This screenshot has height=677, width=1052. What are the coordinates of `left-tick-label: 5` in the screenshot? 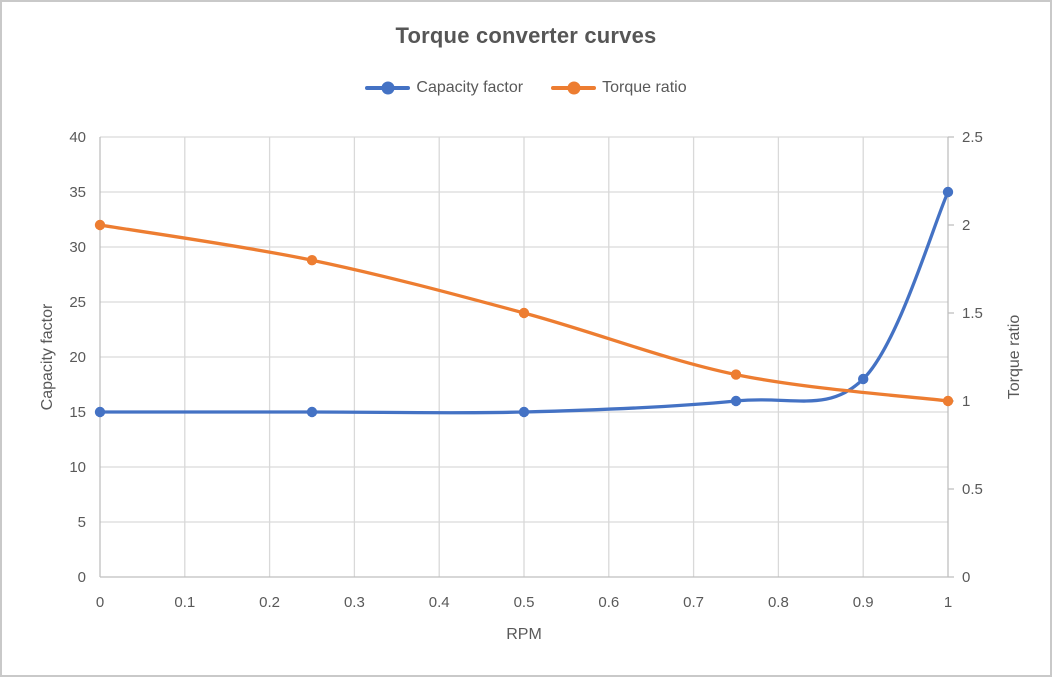 It's located at (82, 522).